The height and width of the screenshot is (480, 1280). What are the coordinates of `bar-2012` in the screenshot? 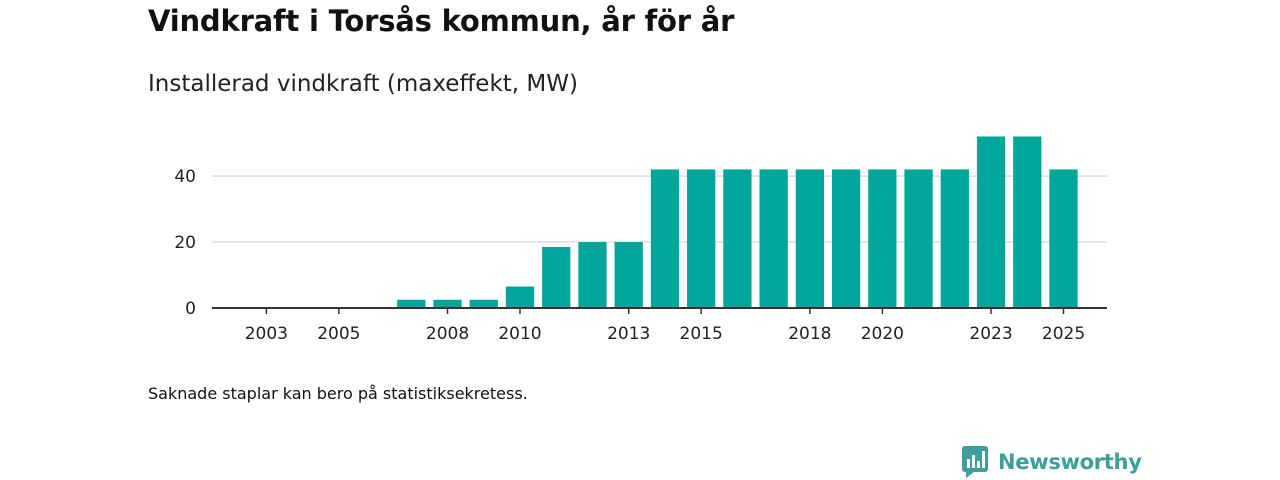 It's located at (592, 275).